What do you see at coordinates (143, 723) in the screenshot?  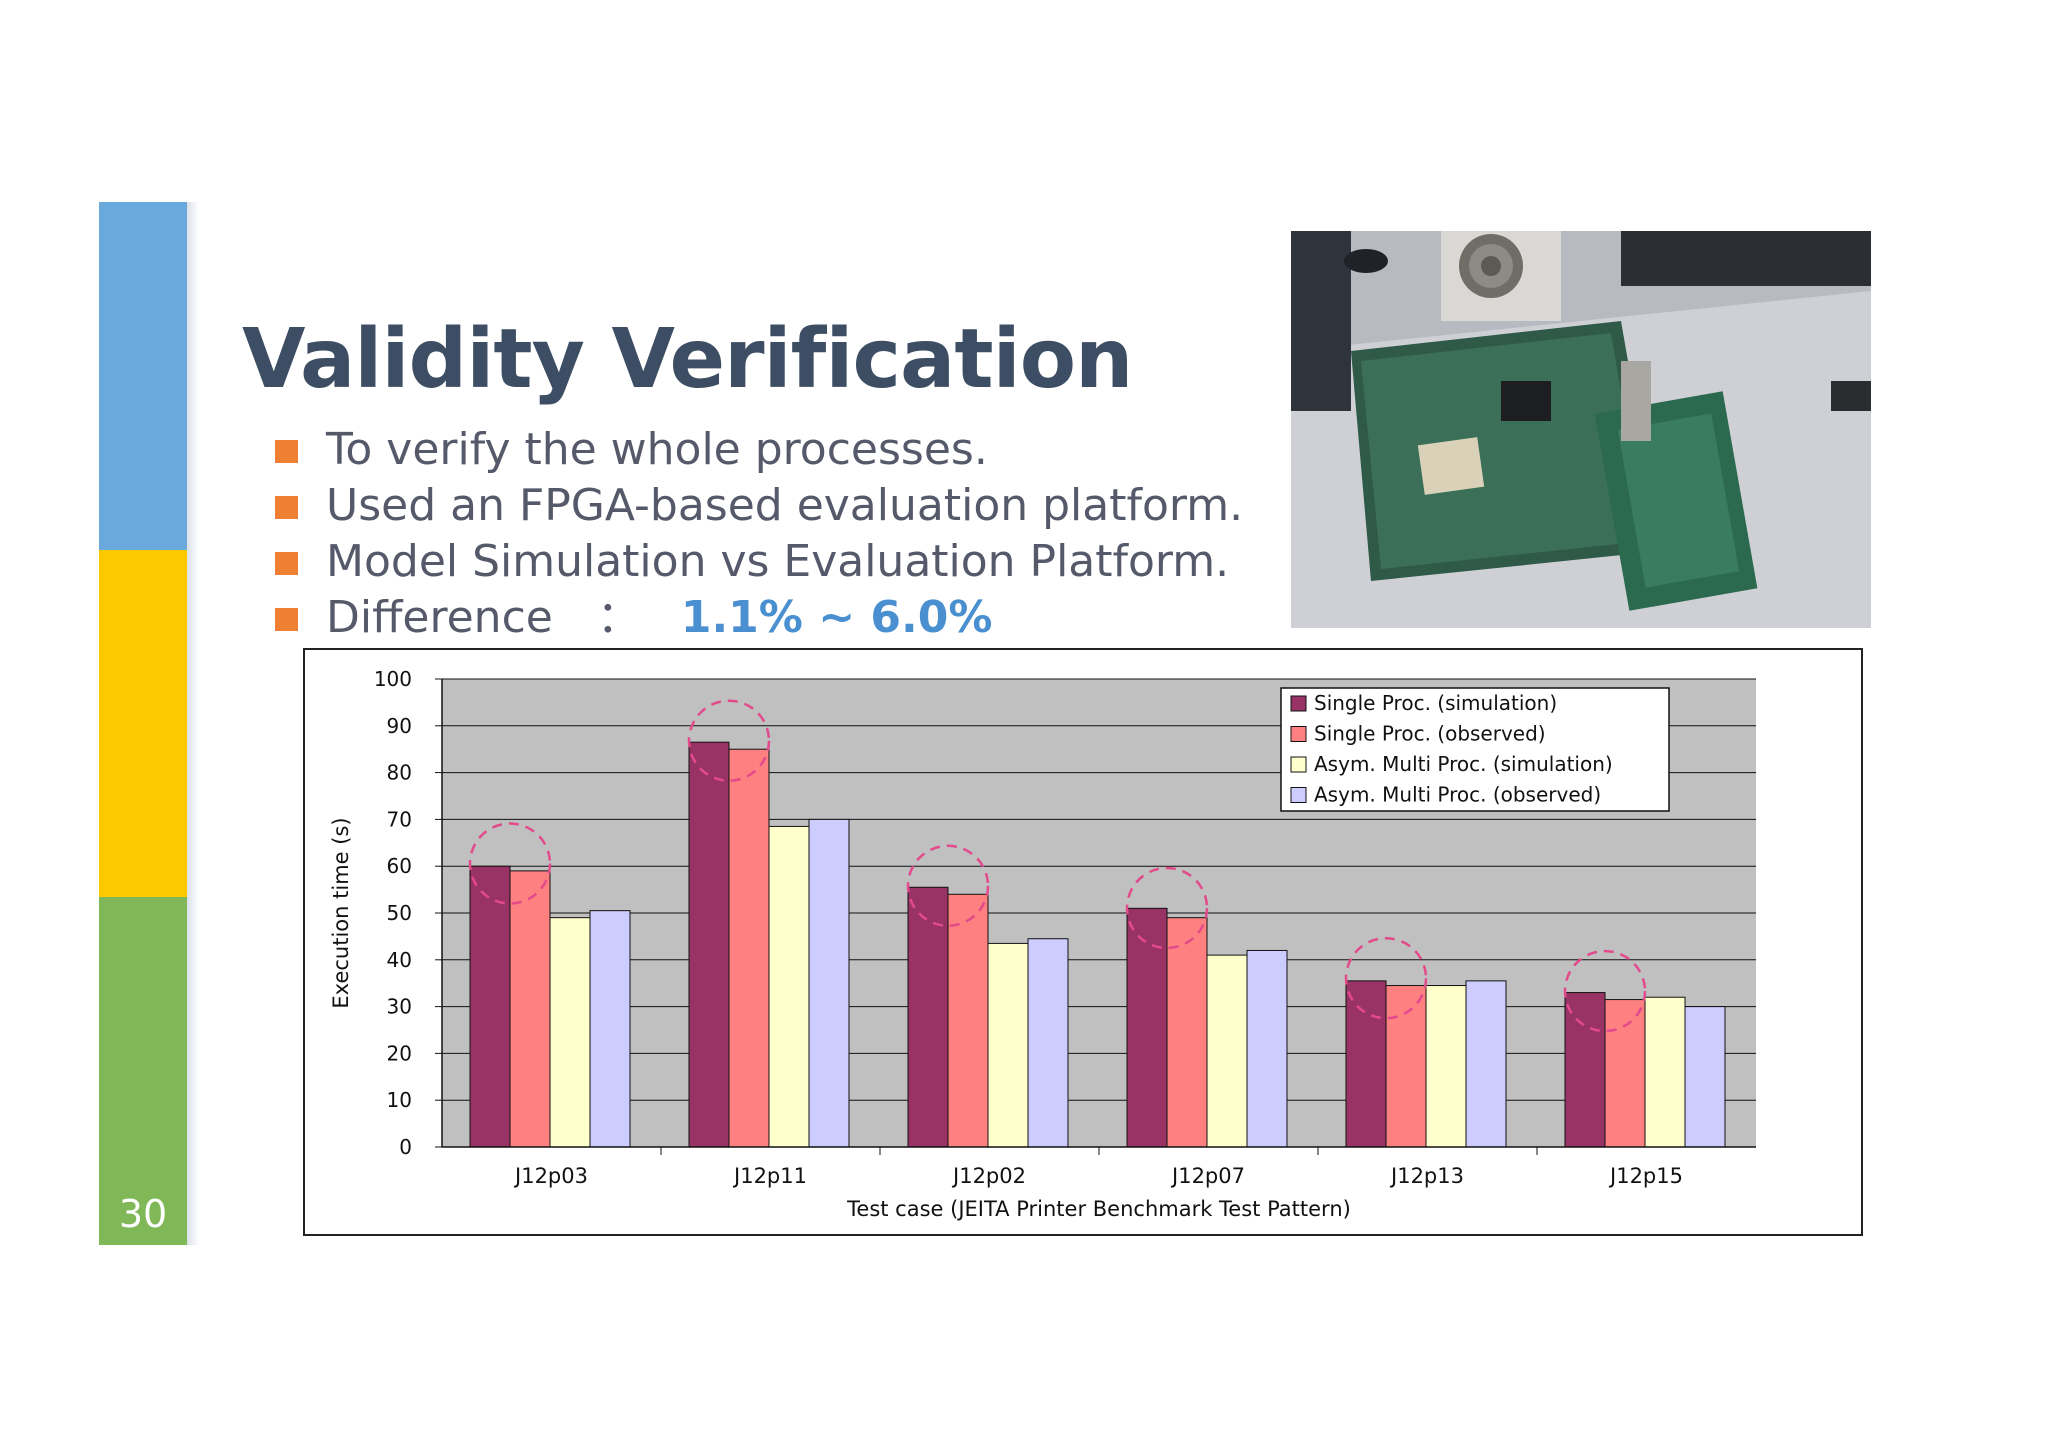 I see `side-bar-yellow` at bounding box center [143, 723].